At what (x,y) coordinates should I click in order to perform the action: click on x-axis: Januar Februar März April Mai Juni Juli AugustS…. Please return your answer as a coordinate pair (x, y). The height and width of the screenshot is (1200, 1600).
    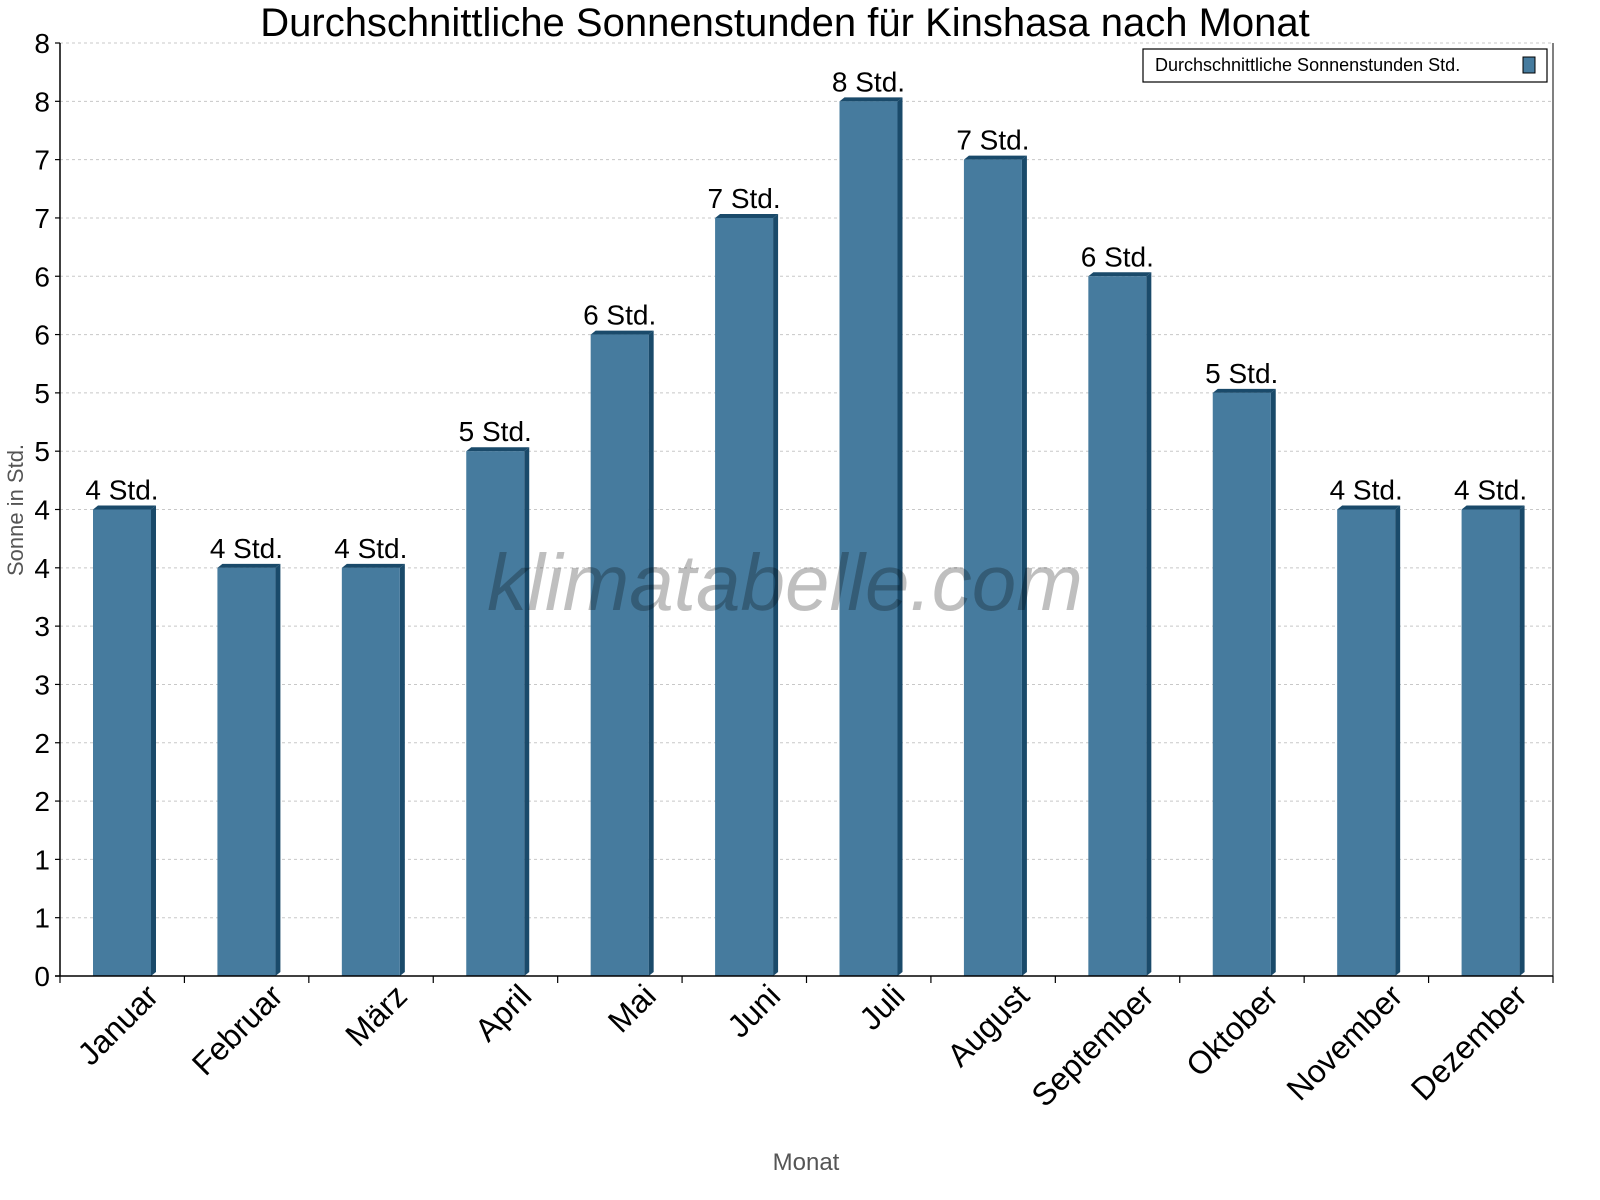
    Looking at the image, I should click on (806, 1045).